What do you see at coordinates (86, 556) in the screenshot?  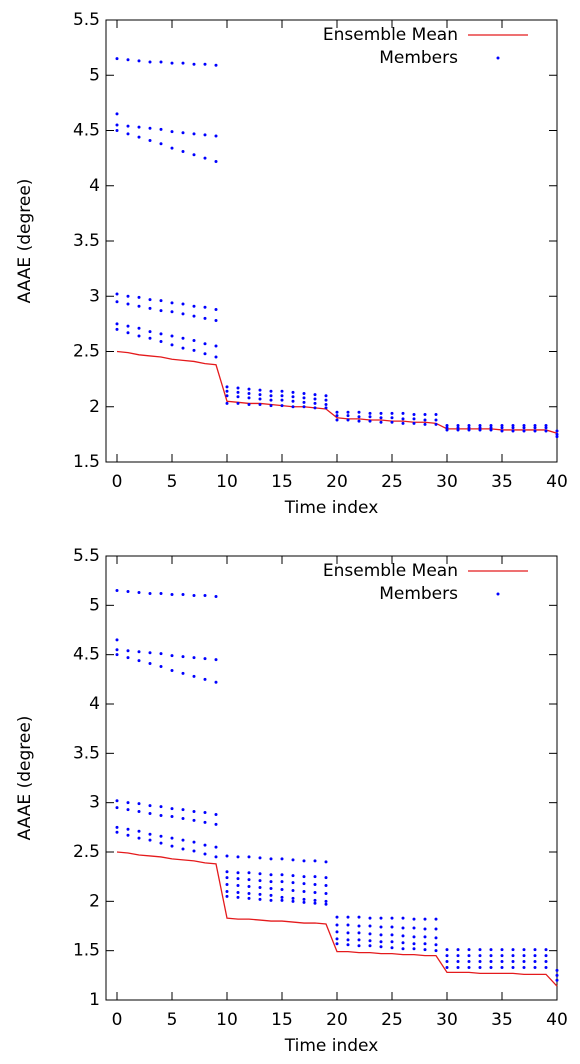 I see `y-tick-label: 5.5` at bounding box center [86, 556].